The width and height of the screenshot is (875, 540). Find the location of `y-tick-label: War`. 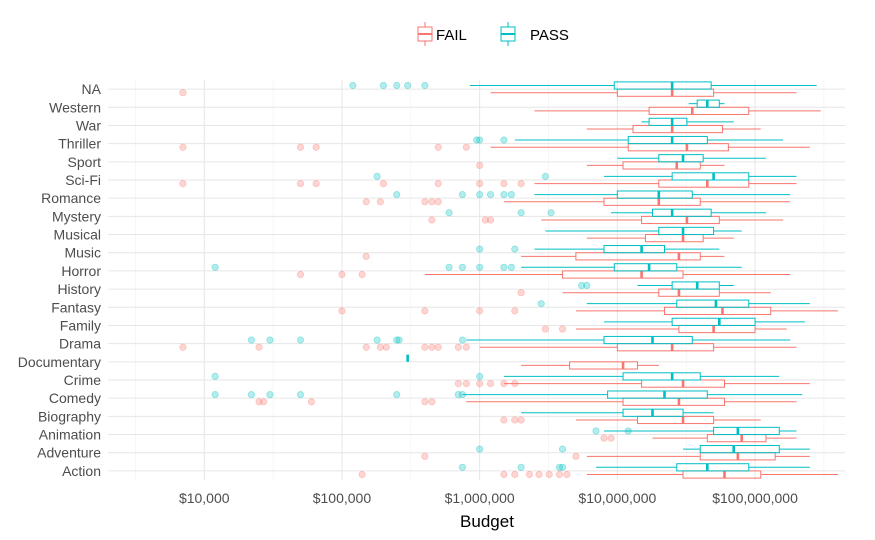

y-tick-label: War is located at coordinates (88, 125).